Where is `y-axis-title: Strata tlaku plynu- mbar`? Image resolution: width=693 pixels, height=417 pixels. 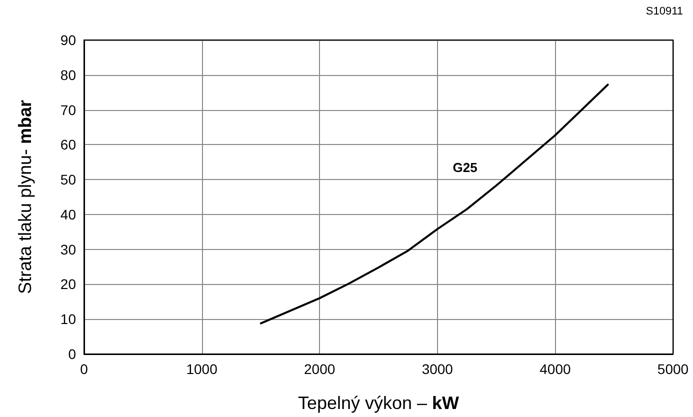 y-axis-title: Strata tlaku plynu- mbar is located at coordinates (25, 197).